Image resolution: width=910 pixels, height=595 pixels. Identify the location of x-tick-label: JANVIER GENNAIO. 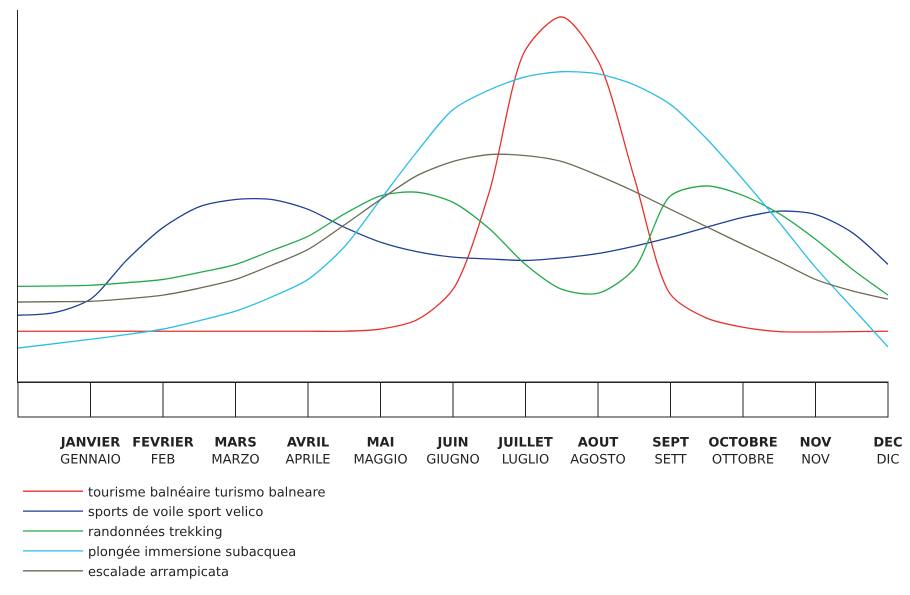
(90, 452).